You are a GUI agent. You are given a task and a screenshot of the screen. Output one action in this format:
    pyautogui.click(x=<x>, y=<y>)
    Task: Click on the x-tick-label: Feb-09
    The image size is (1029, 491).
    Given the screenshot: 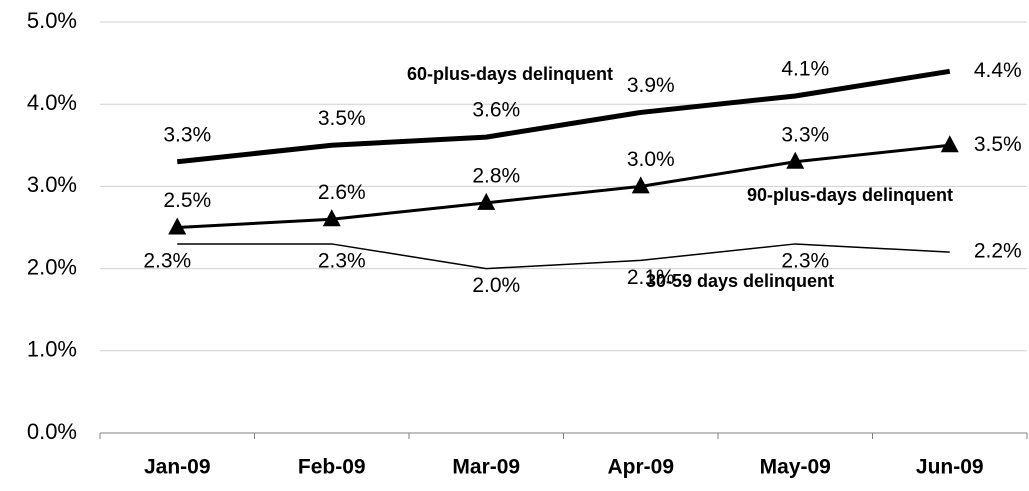 What is the action you would take?
    pyautogui.click(x=332, y=467)
    